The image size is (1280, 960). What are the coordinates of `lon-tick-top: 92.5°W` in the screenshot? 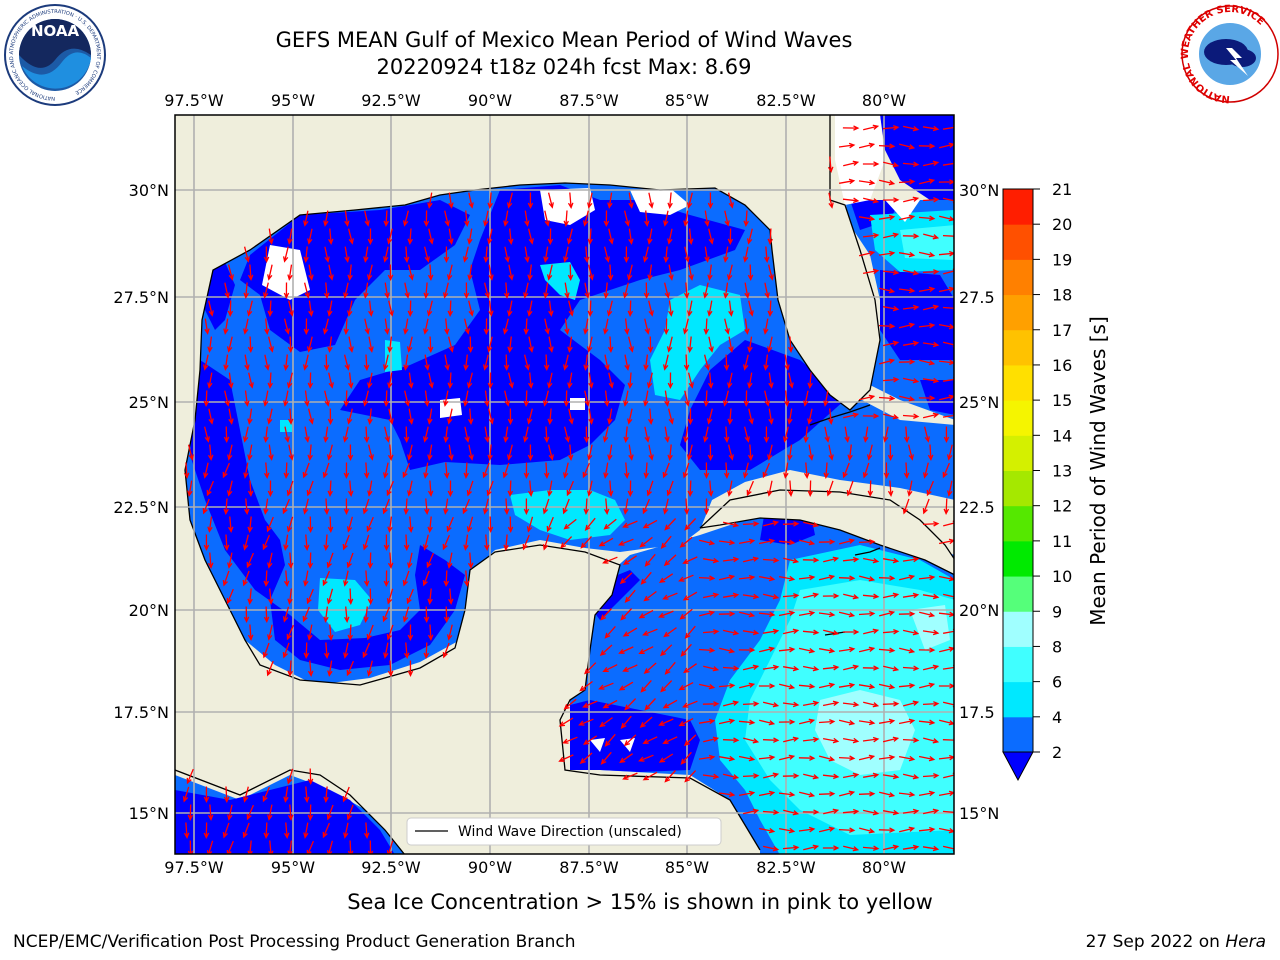 It's located at (391, 100).